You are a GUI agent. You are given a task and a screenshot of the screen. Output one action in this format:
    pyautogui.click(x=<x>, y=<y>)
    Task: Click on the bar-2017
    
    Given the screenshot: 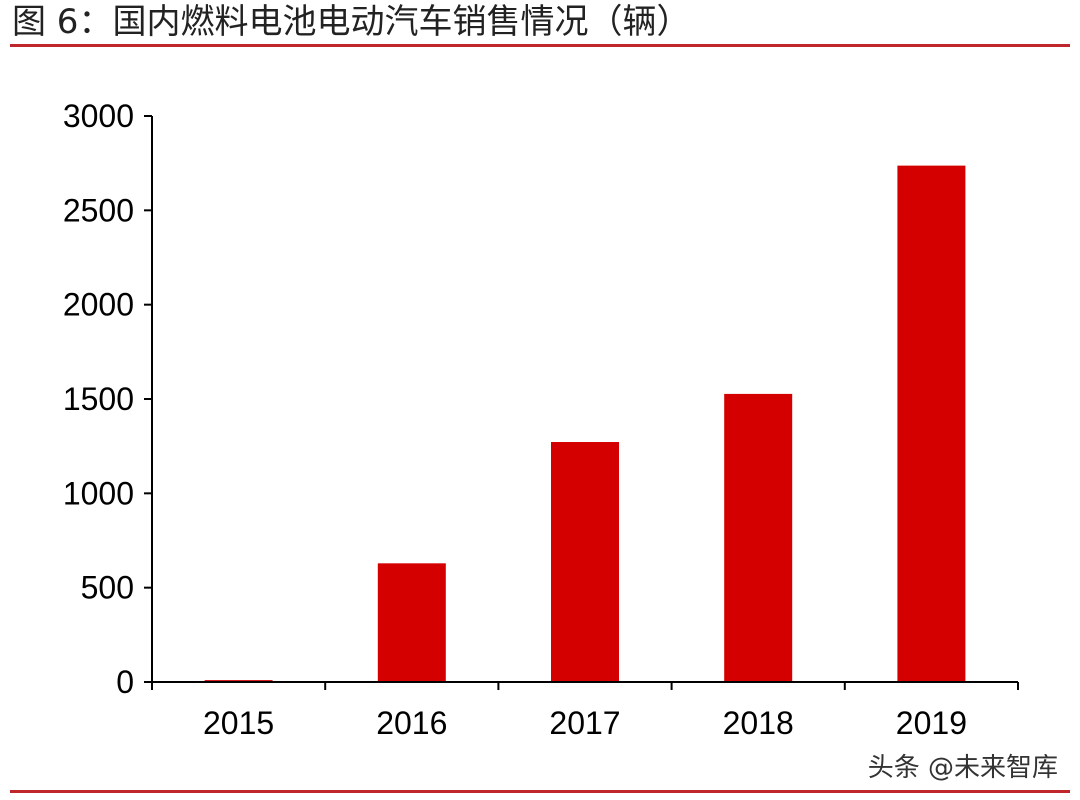 What is the action you would take?
    pyautogui.click(x=585, y=562)
    